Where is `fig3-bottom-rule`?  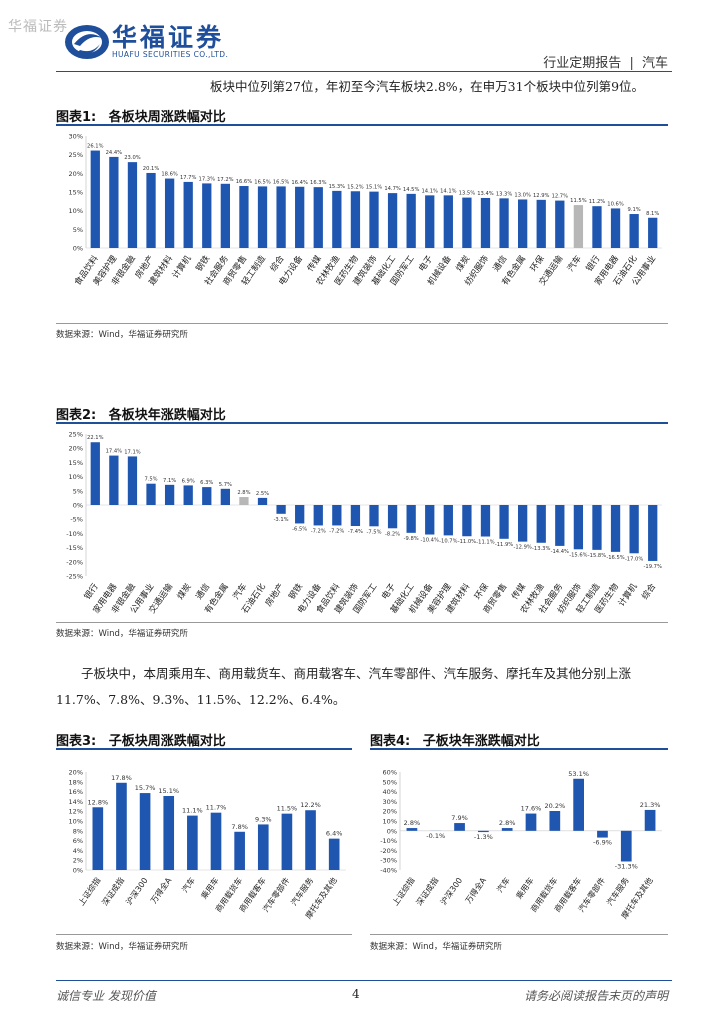
fig3-bottom-rule is located at coordinates (204, 934).